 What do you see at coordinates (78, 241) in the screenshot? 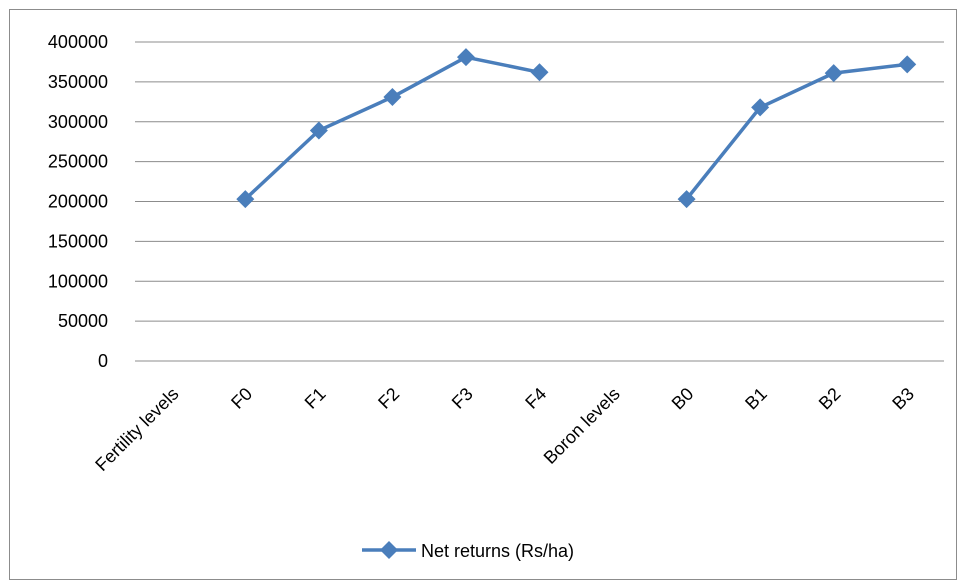
I see `y-tick-label: 150000` at bounding box center [78, 241].